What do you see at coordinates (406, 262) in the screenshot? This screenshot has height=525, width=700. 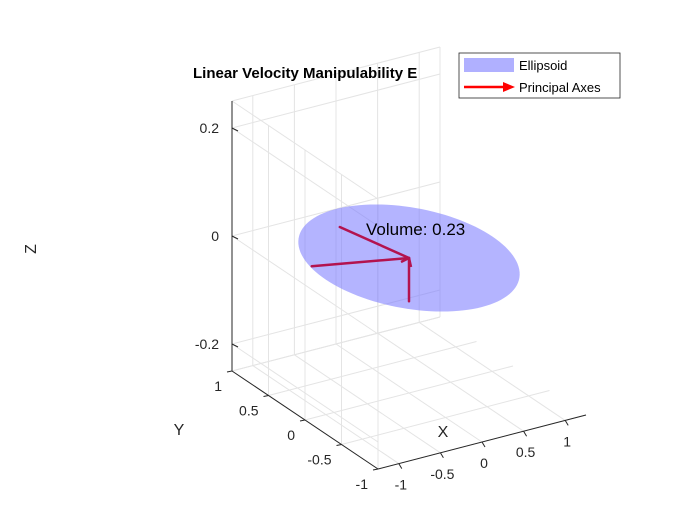 I see `principal-axis-arrowhead` at bounding box center [406, 262].